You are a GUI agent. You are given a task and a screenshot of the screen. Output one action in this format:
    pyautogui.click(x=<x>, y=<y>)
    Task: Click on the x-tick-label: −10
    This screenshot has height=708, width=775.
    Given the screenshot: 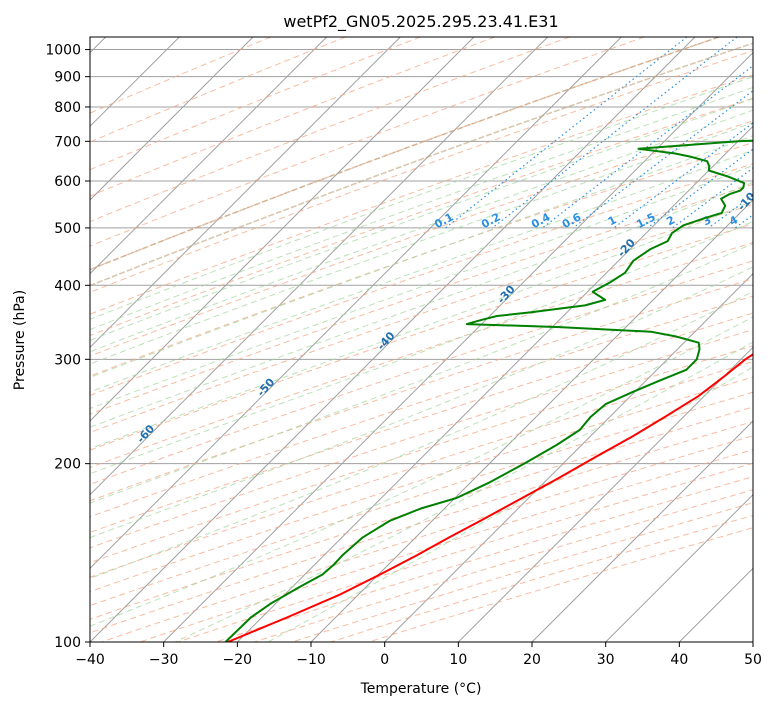 What is the action you would take?
    pyautogui.click(x=311, y=660)
    